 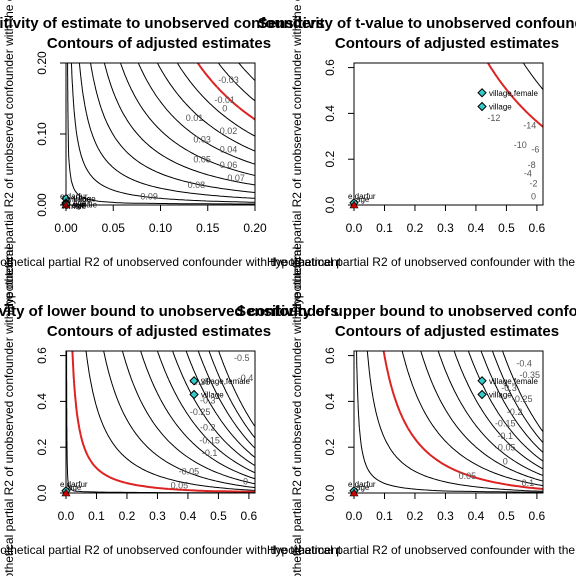 What do you see at coordinates (188, 516) in the screenshot?
I see `x-tick-label: 0.4` at bounding box center [188, 516].